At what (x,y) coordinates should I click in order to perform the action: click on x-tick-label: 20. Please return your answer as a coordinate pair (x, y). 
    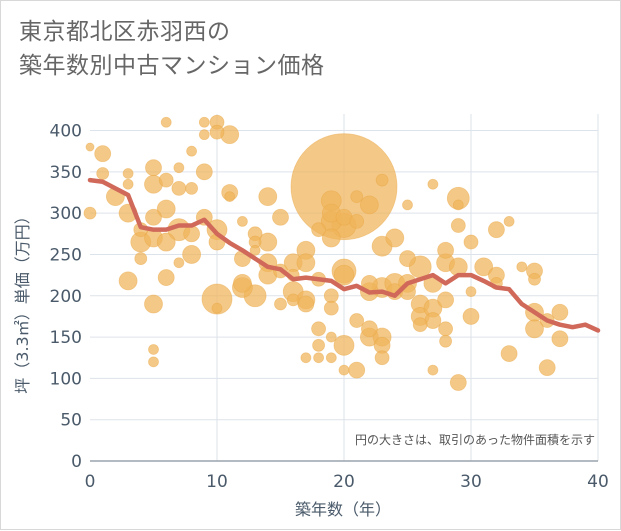
    Looking at the image, I should click on (344, 482).